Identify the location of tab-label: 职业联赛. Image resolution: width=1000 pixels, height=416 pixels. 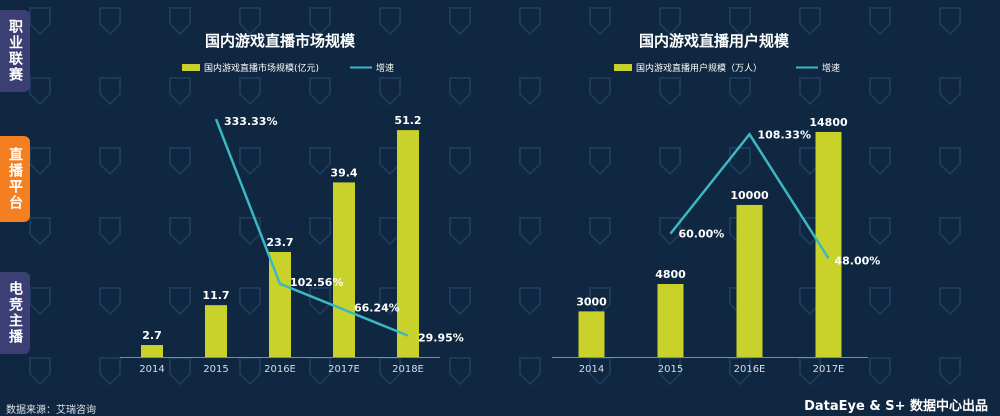
(15, 51).